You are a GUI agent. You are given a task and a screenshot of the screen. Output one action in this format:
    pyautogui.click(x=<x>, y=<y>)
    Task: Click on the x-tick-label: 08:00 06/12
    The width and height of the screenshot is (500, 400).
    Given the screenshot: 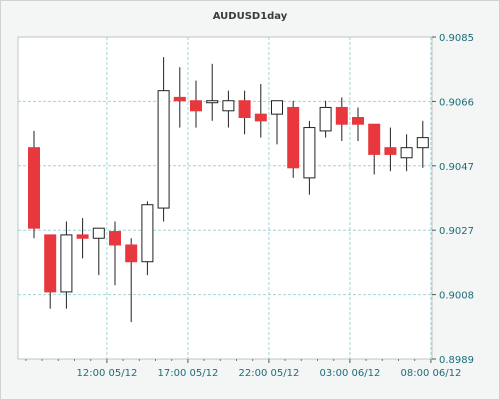 What is the action you would take?
    pyautogui.click(x=430, y=373)
    